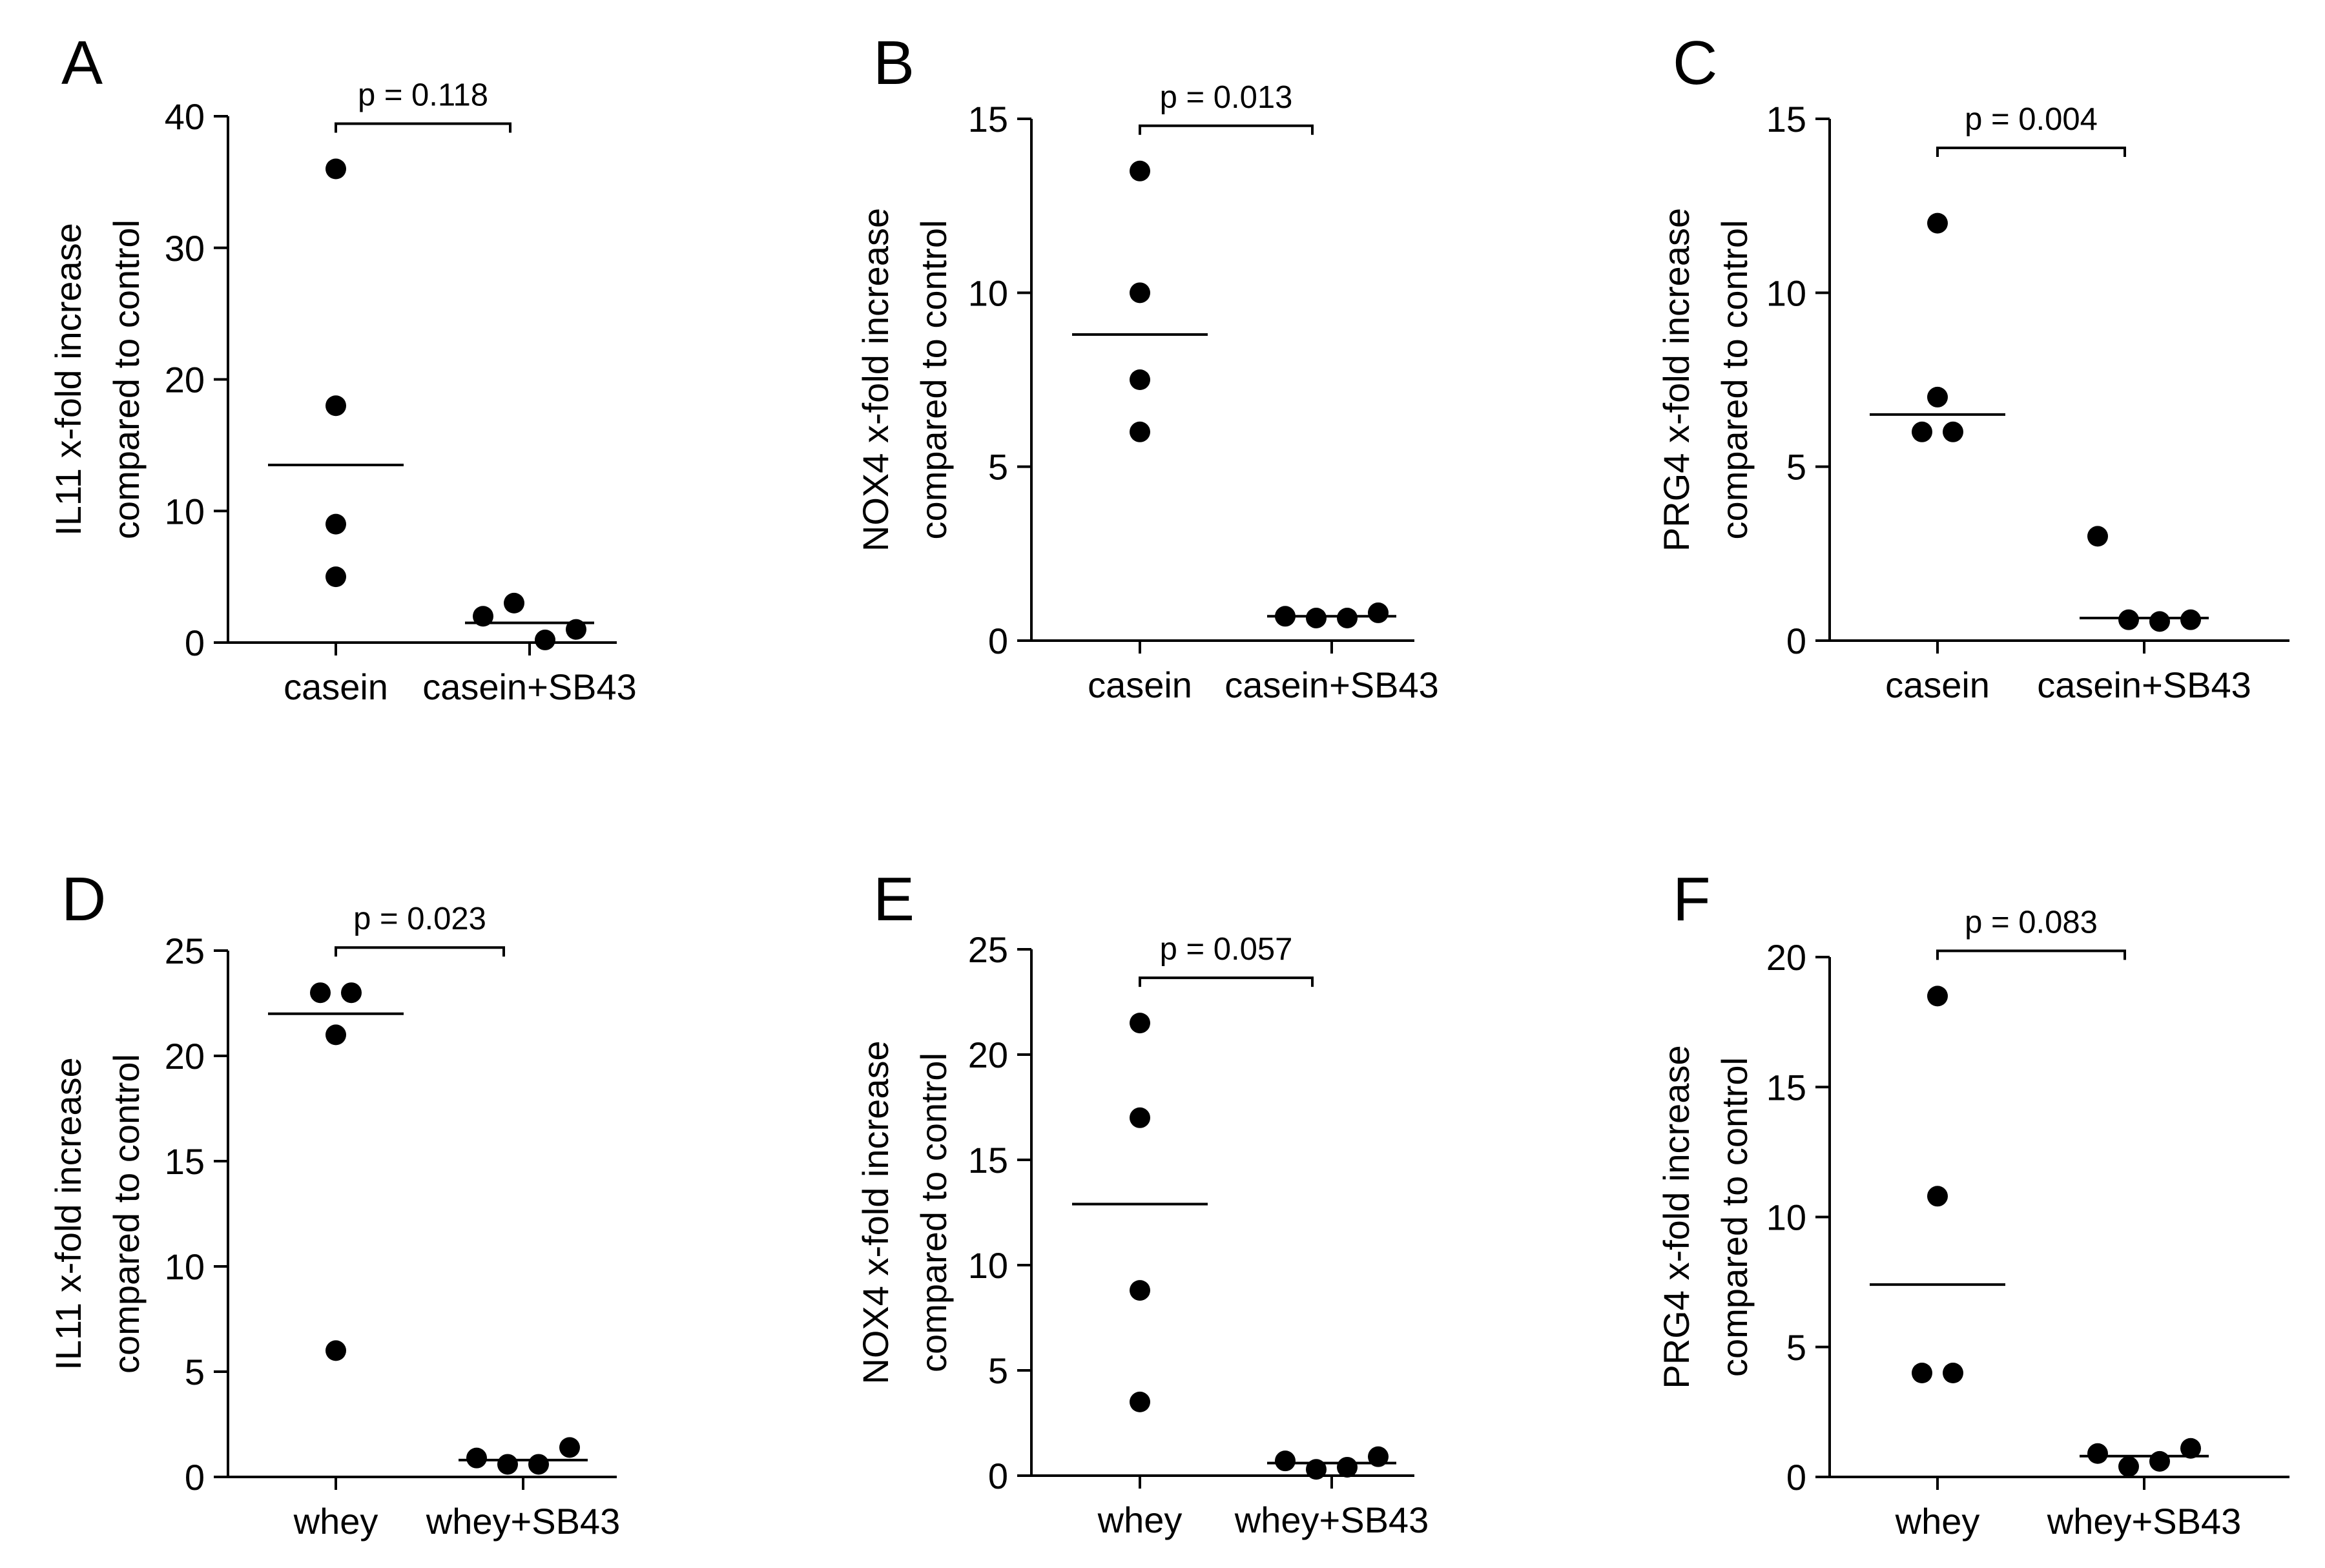 The image size is (2325, 1568). Describe the element at coordinates (875, 1212) in the screenshot. I see `y-axis-title-line: NOX4 x-fold increase` at that location.